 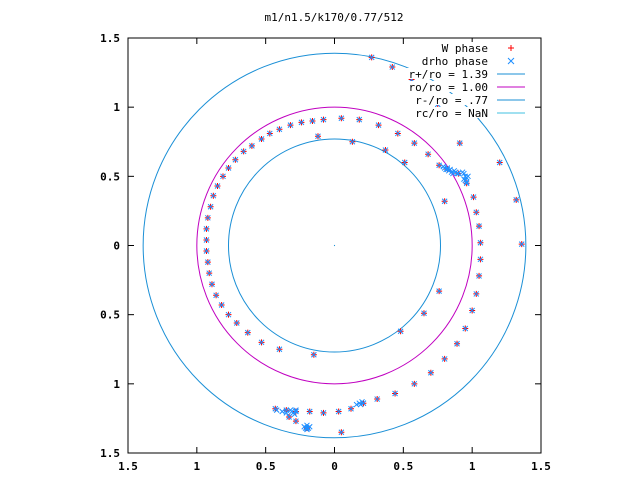 What do you see at coordinates (110, 246) in the screenshot?
I see `y-tick-labels: 1.5 1 0.5 0 0.5 1 1.5` at bounding box center [110, 246].